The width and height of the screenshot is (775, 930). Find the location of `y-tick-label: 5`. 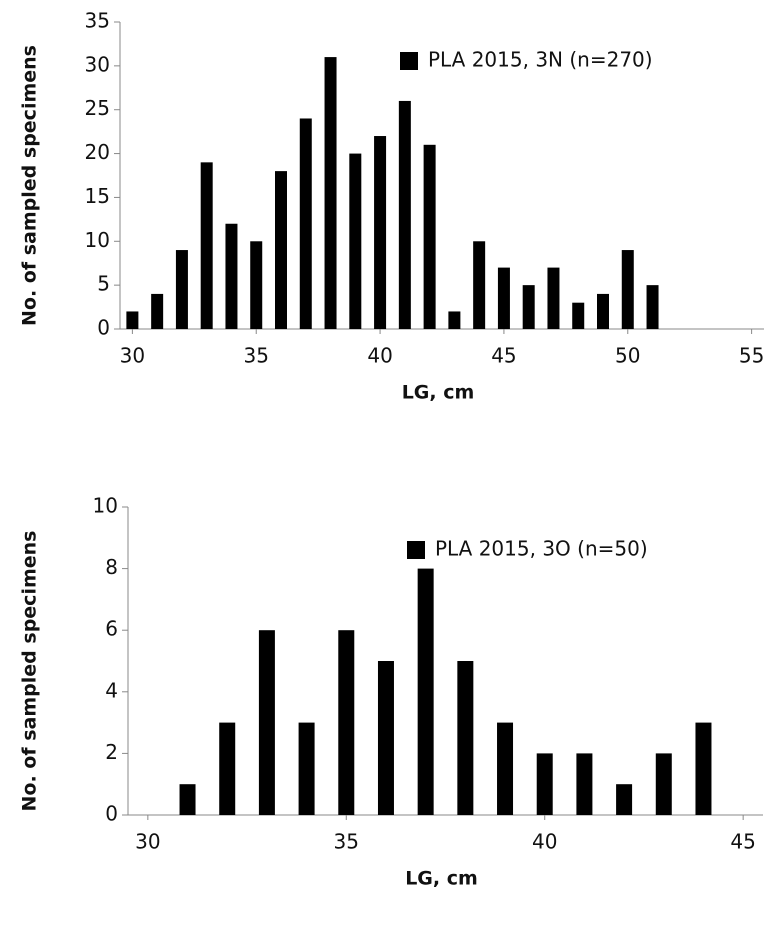

y-tick-label: 5 is located at coordinates (103, 284).